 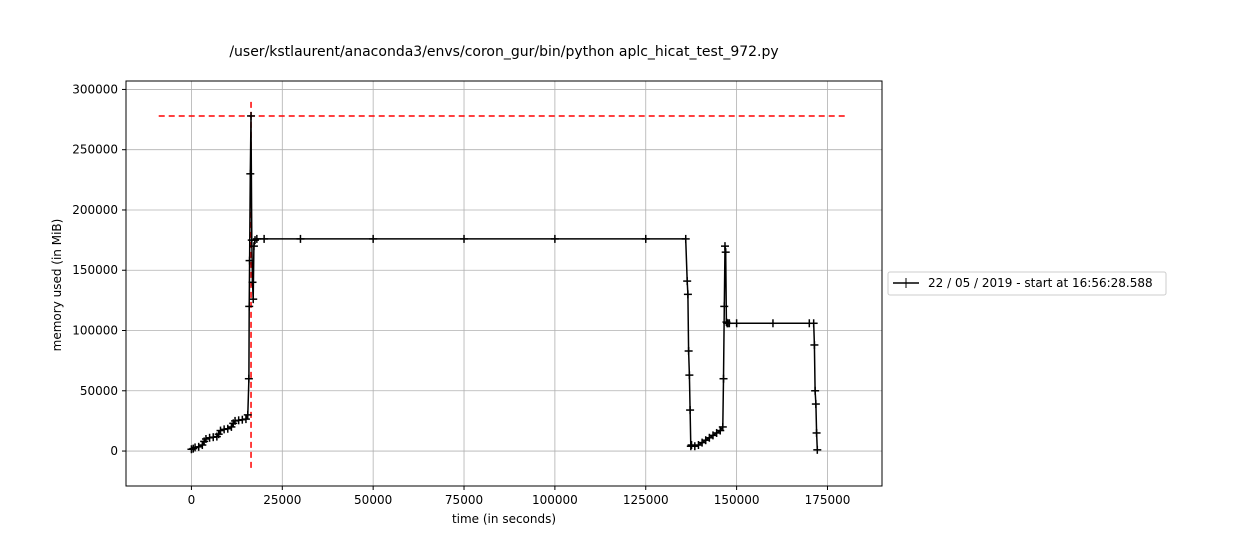 What do you see at coordinates (504, 519) in the screenshot?
I see `x-axis-title: time (in seconds)` at bounding box center [504, 519].